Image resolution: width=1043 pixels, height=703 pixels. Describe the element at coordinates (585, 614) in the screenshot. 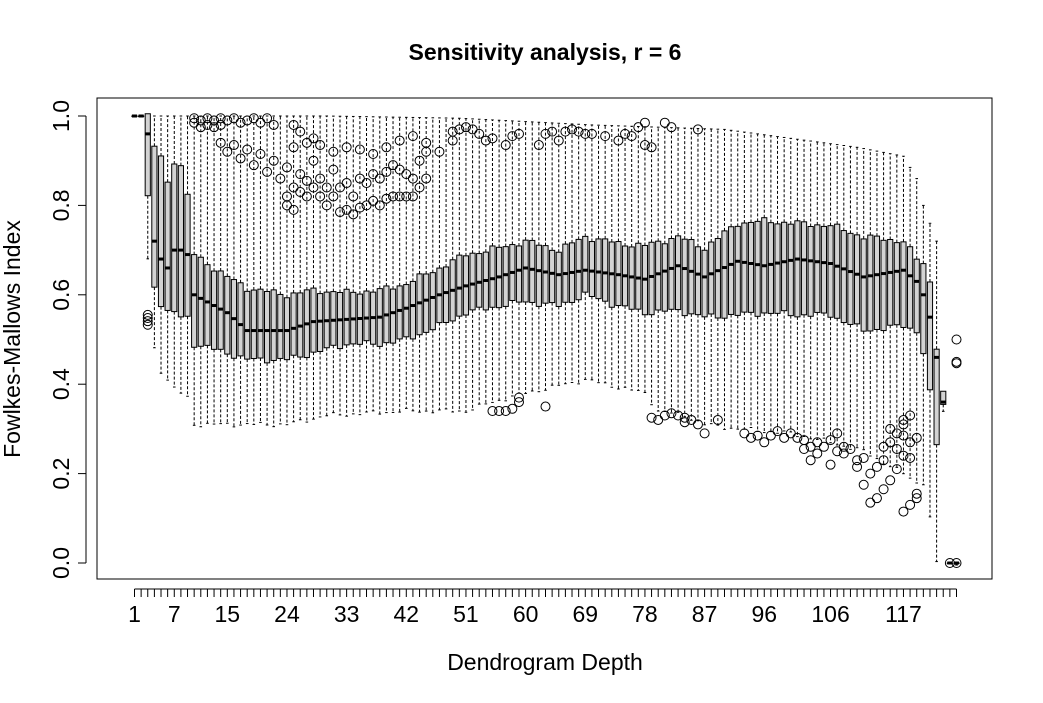

I see `x-tick-label: 69` at that location.